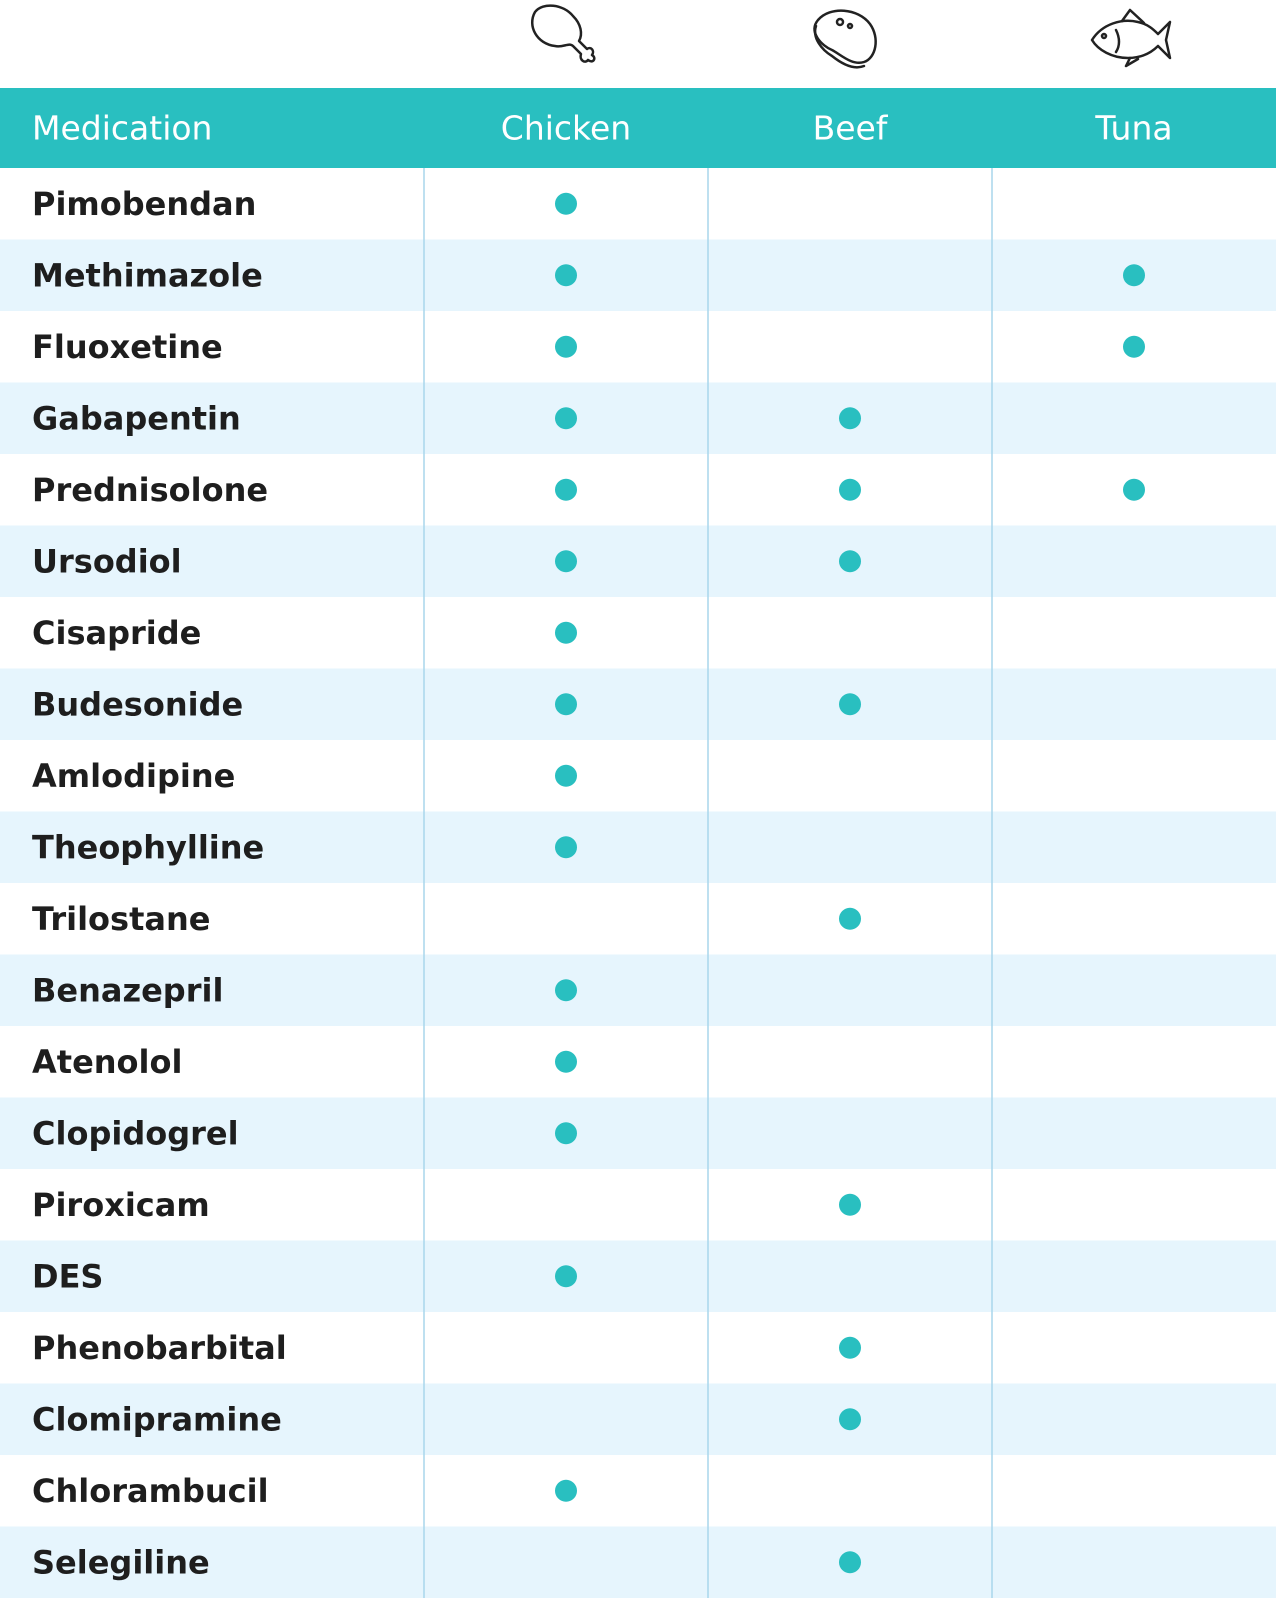 The height and width of the screenshot is (1600, 1276). What do you see at coordinates (135, 1133) in the screenshot?
I see `medication-name: Clopidogrel` at bounding box center [135, 1133].